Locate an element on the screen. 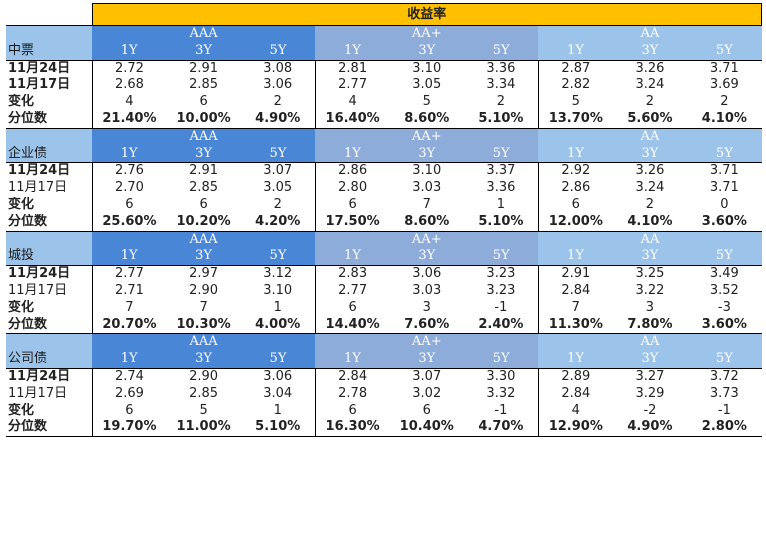  value-cell: 4.00% is located at coordinates (278, 325).